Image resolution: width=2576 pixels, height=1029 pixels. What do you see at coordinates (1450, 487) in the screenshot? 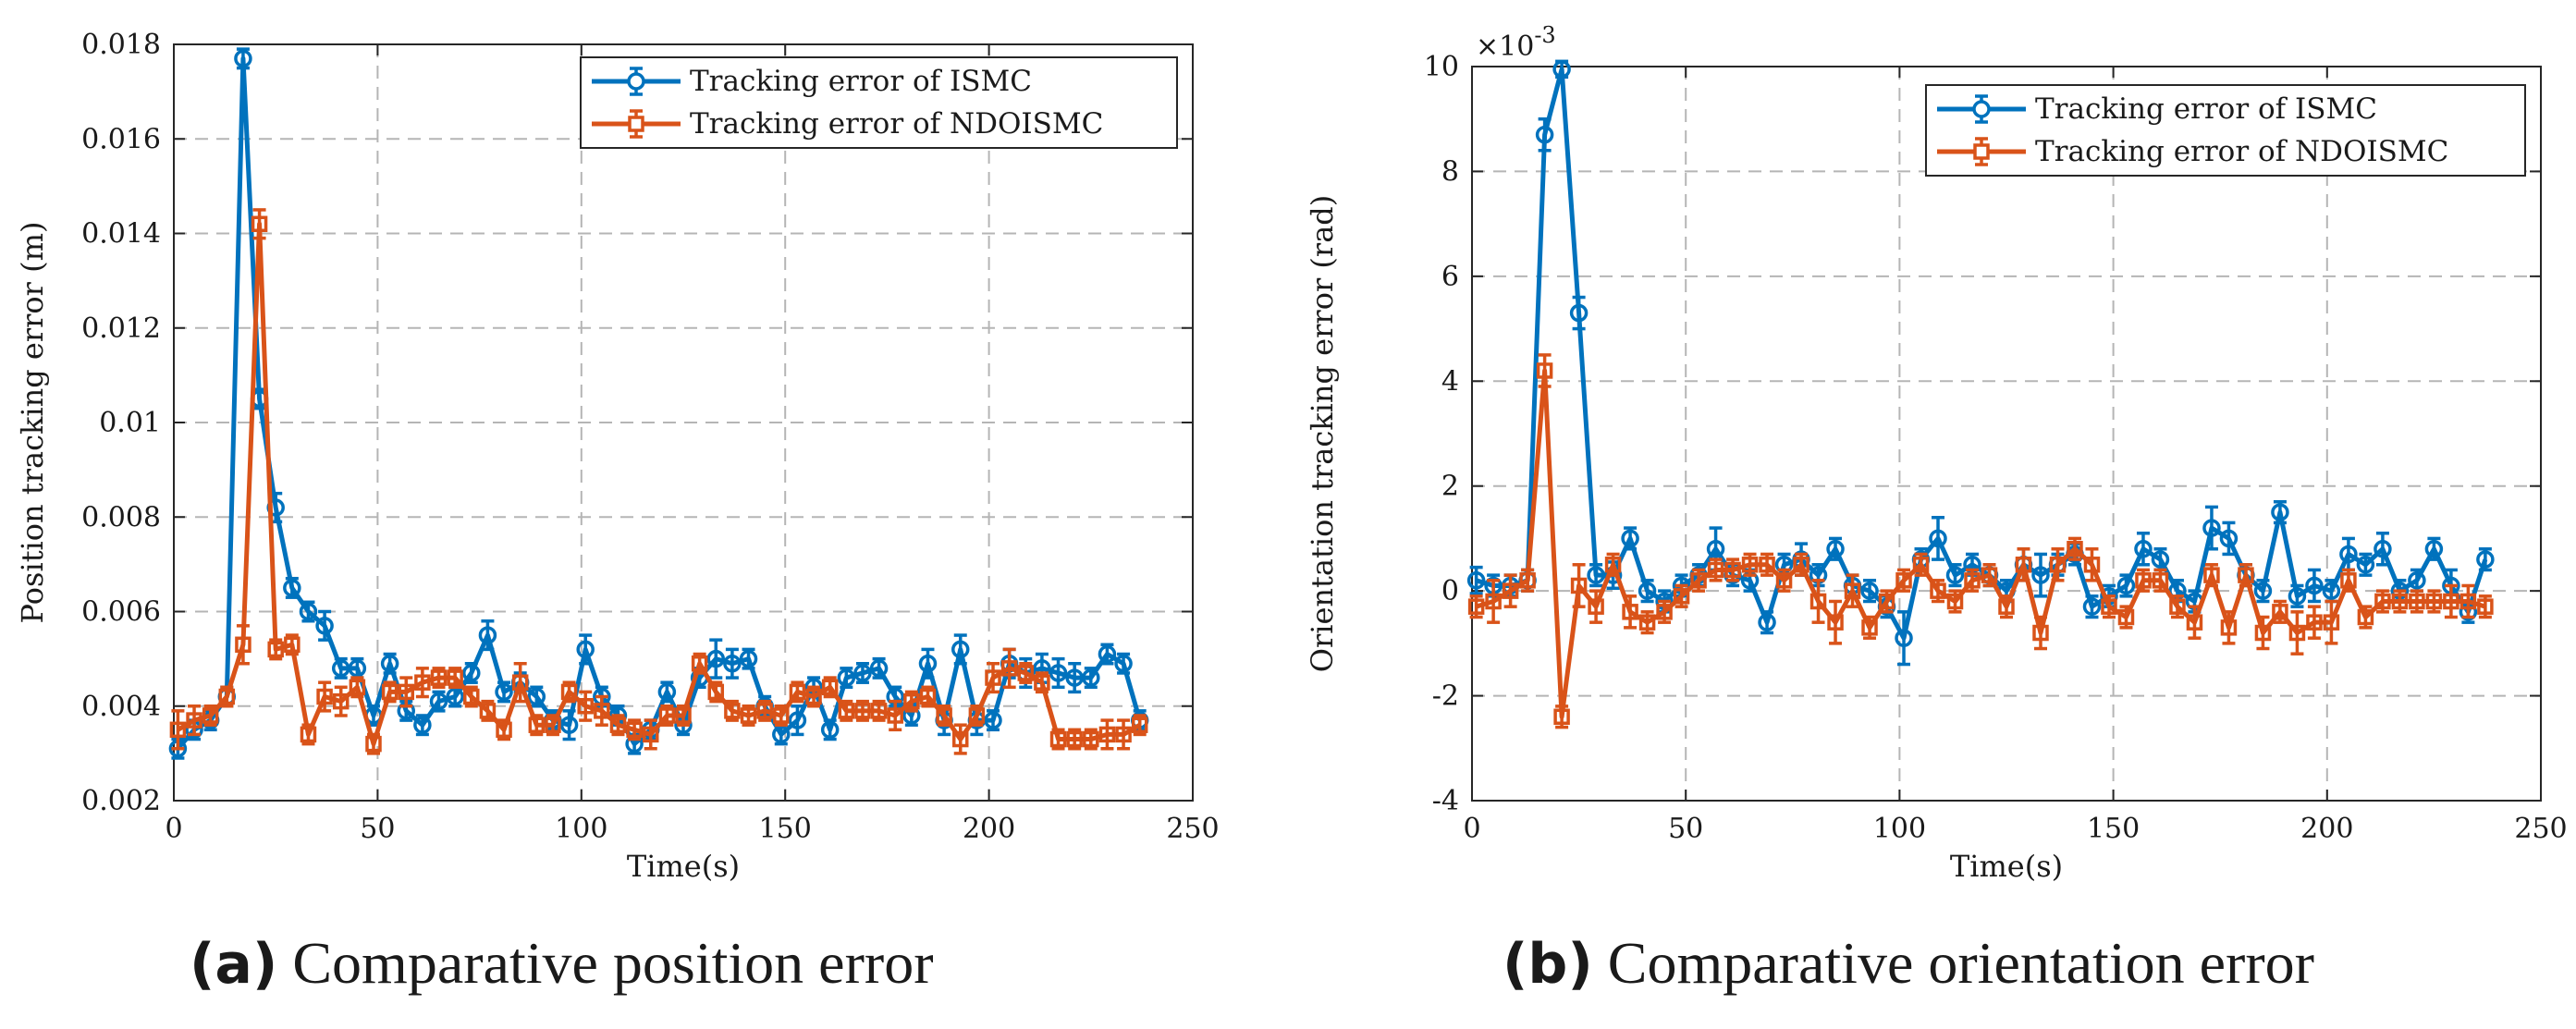
I see `y-tick-label: 2` at bounding box center [1450, 487].